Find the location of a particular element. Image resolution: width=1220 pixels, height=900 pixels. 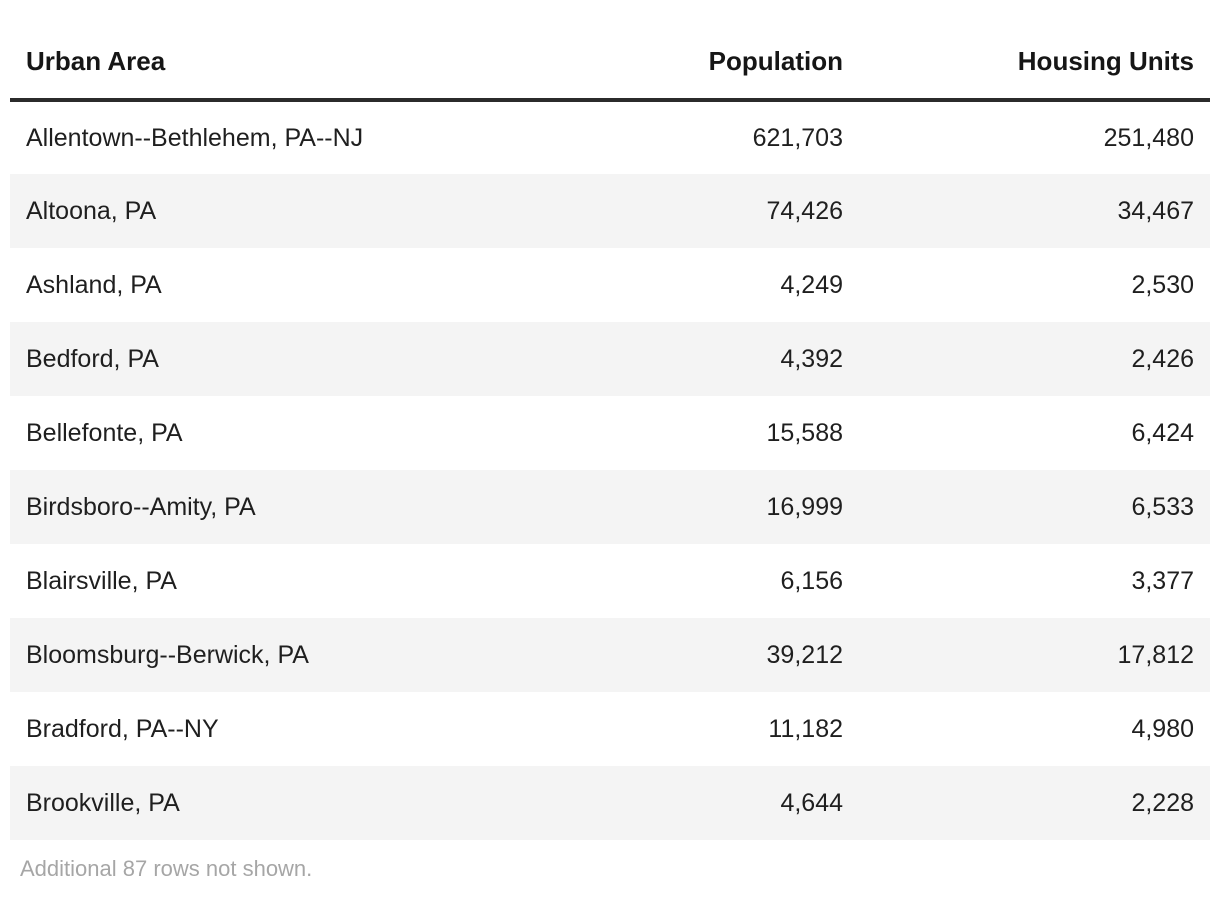

table-row: Bloomsburg--Berwick, PA 39,212 17,812 is located at coordinates (610, 655).